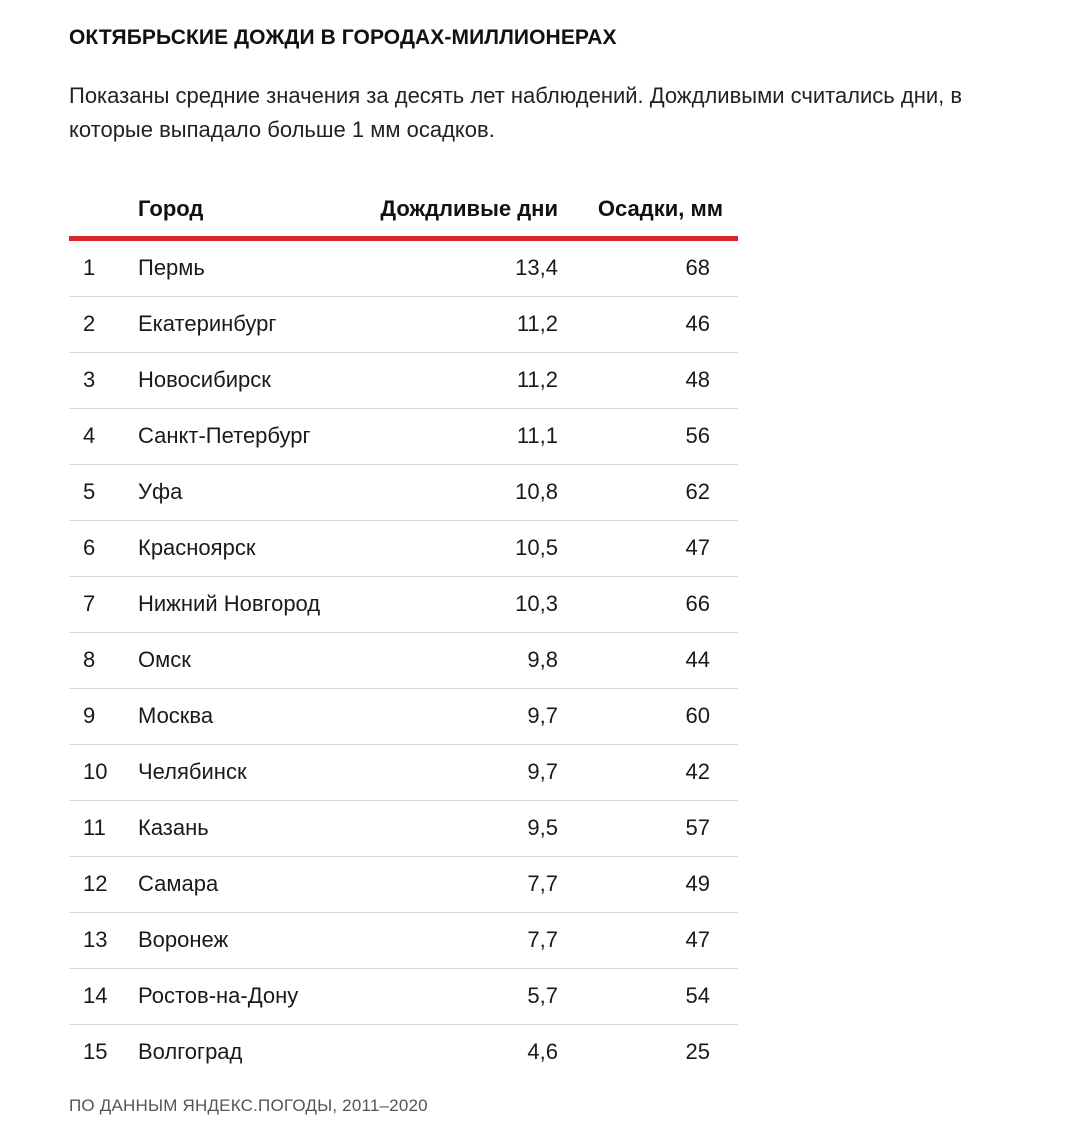 Image resolution: width=1072 pixels, height=1143 pixels. I want to click on table-row: 1 Пермь 13,4 68, so click(403, 269).